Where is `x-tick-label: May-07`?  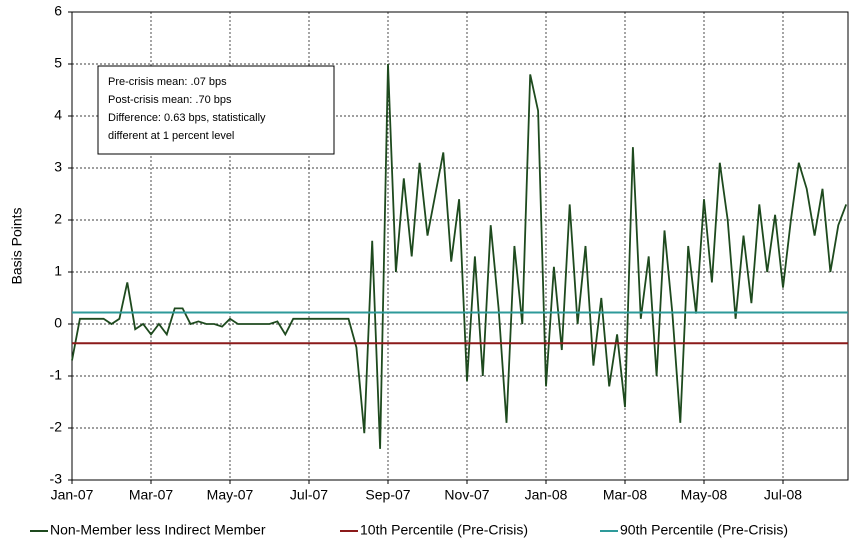 x-tick-label: May-07 is located at coordinates (230, 495).